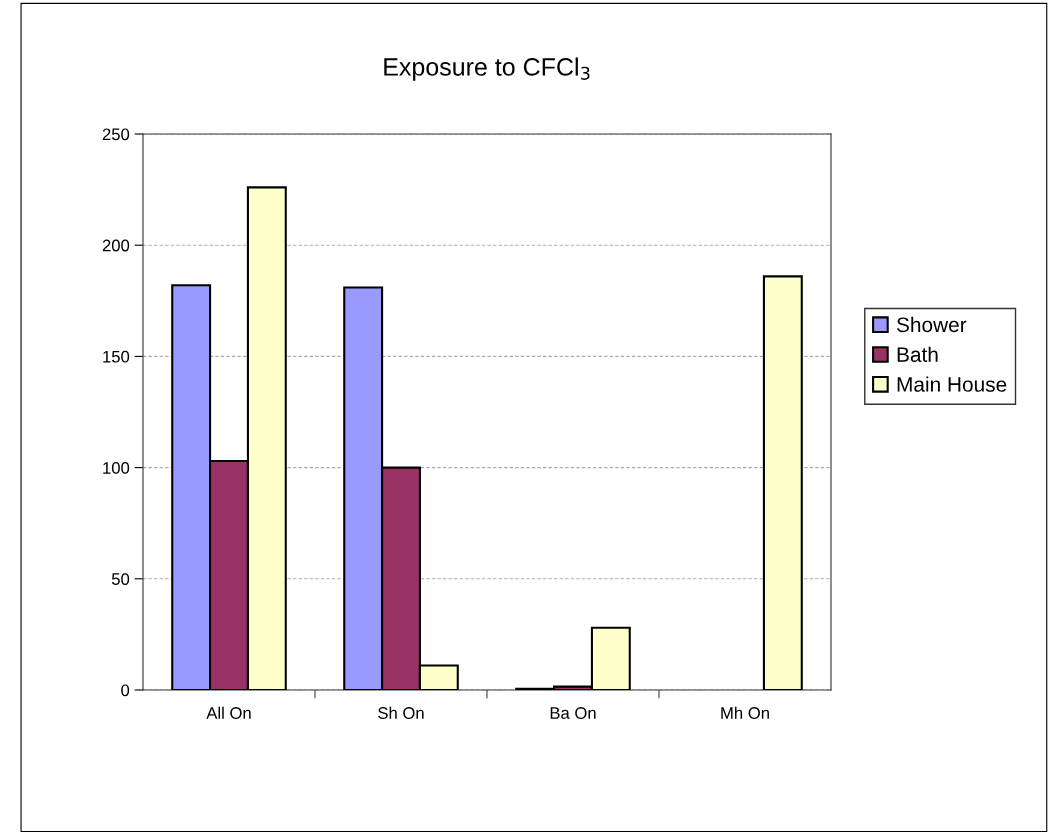 The image size is (1052, 834). I want to click on y-tick-label: 200, so click(116, 245).